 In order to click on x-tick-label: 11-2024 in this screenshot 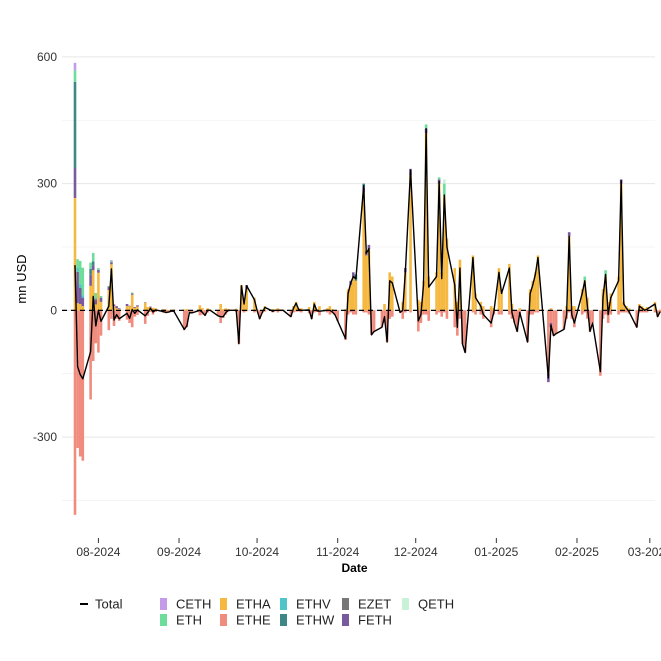, I will do `click(337, 552)`.